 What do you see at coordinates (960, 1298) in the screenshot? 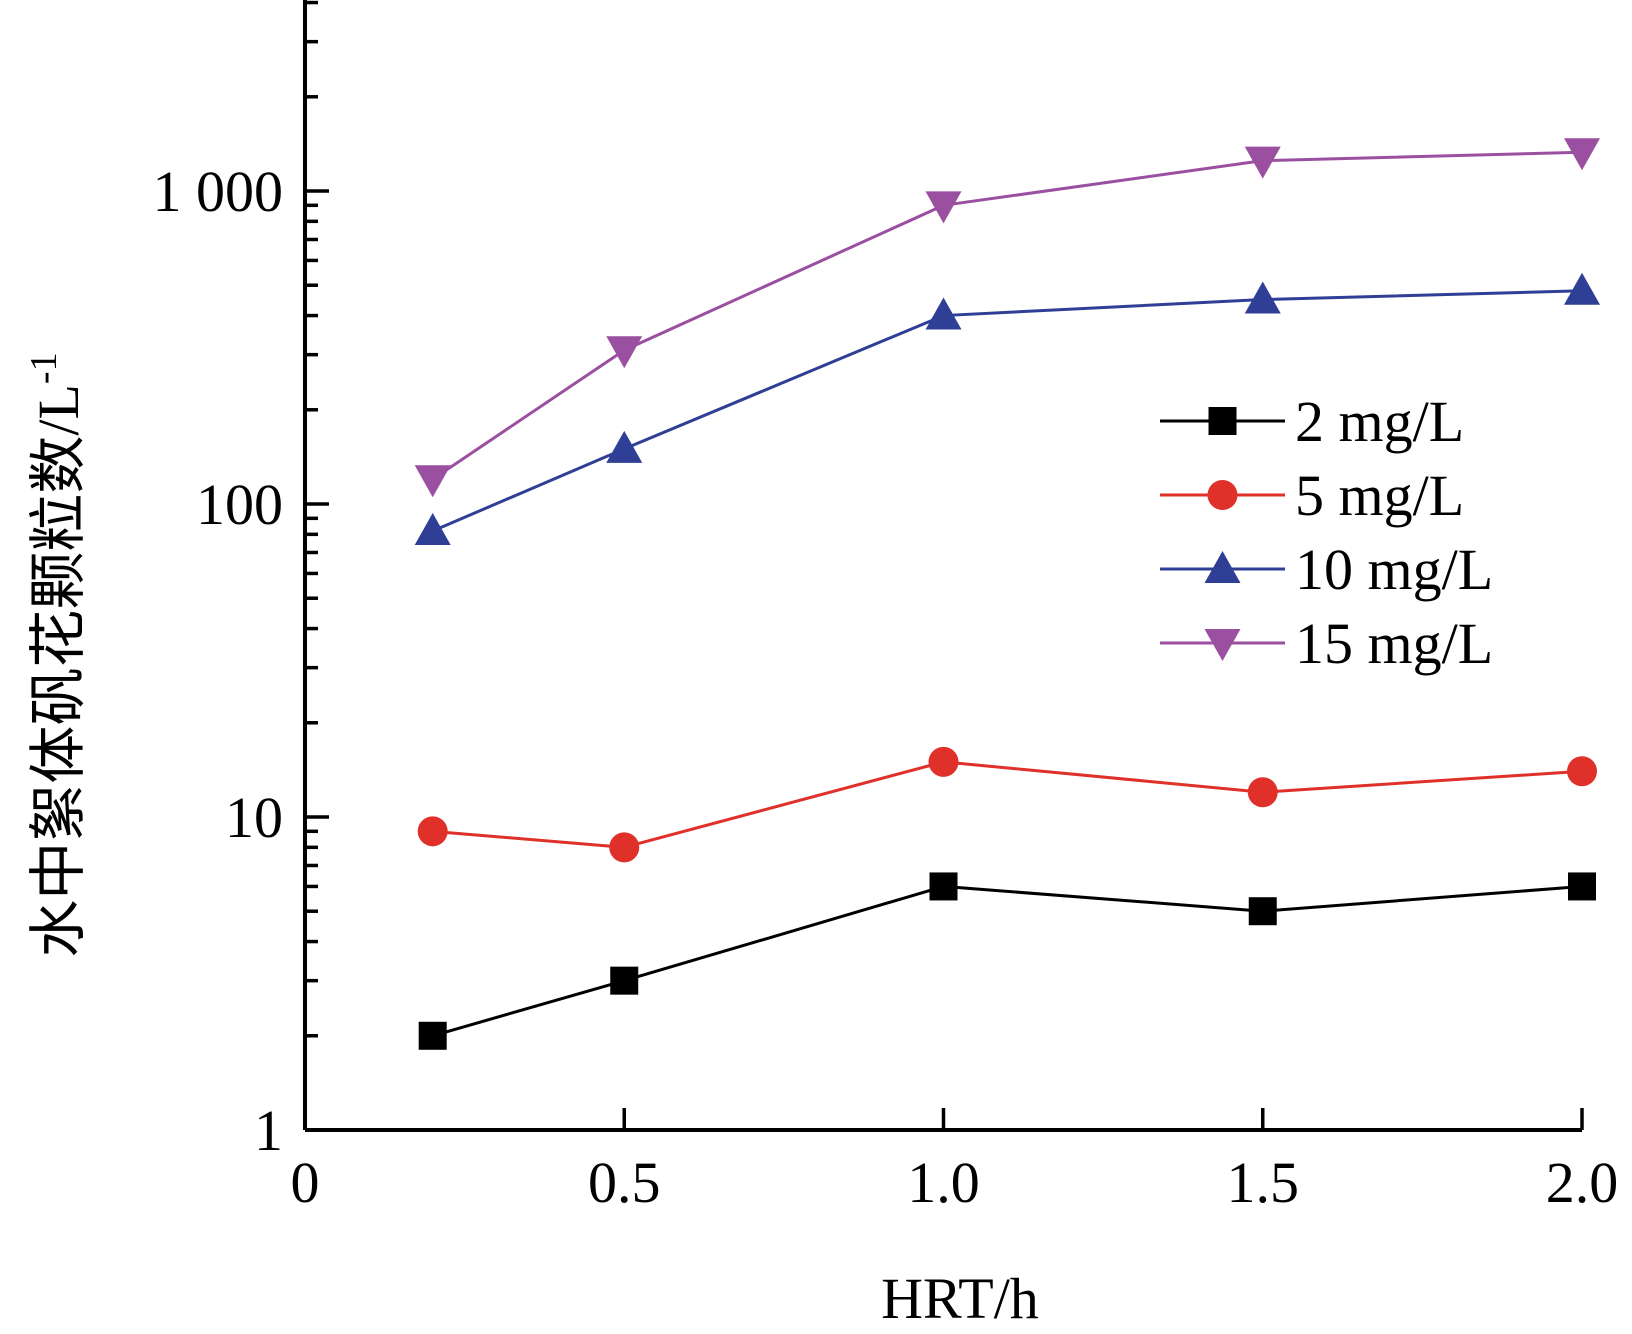
I see `x-axis-title: HRT/h` at bounding box center [960, 1298].